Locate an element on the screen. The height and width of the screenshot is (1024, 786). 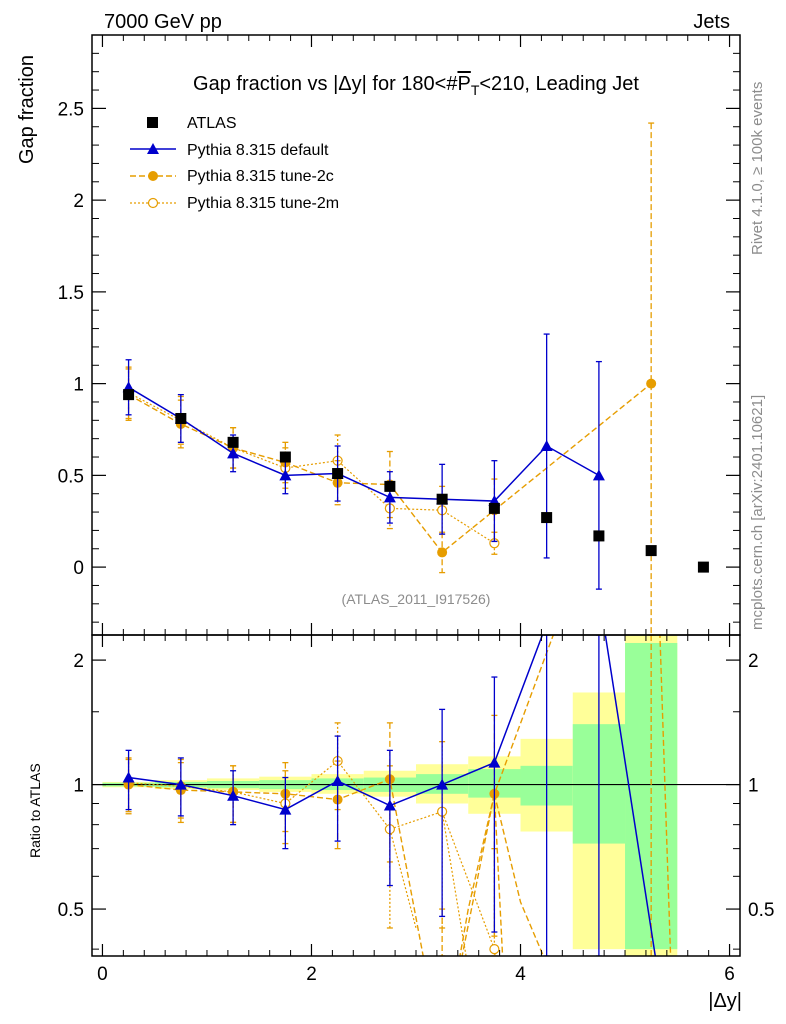
header-energy-label: 7000 GeV pp is located at coordinates (163, 22).